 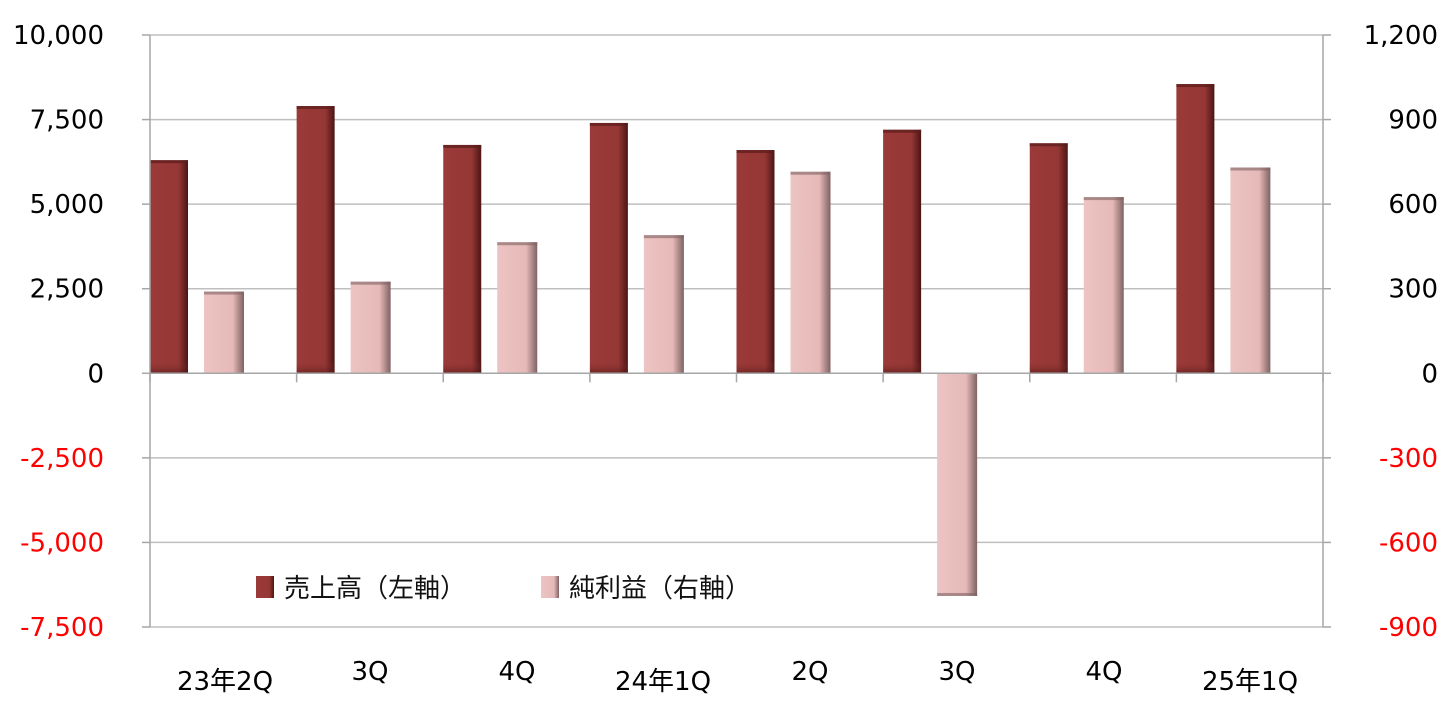 What do you see at coordinates (67, 205) in the screenshot?
I see `left-tick-label: 5,000` at bounding box center [67, 205].